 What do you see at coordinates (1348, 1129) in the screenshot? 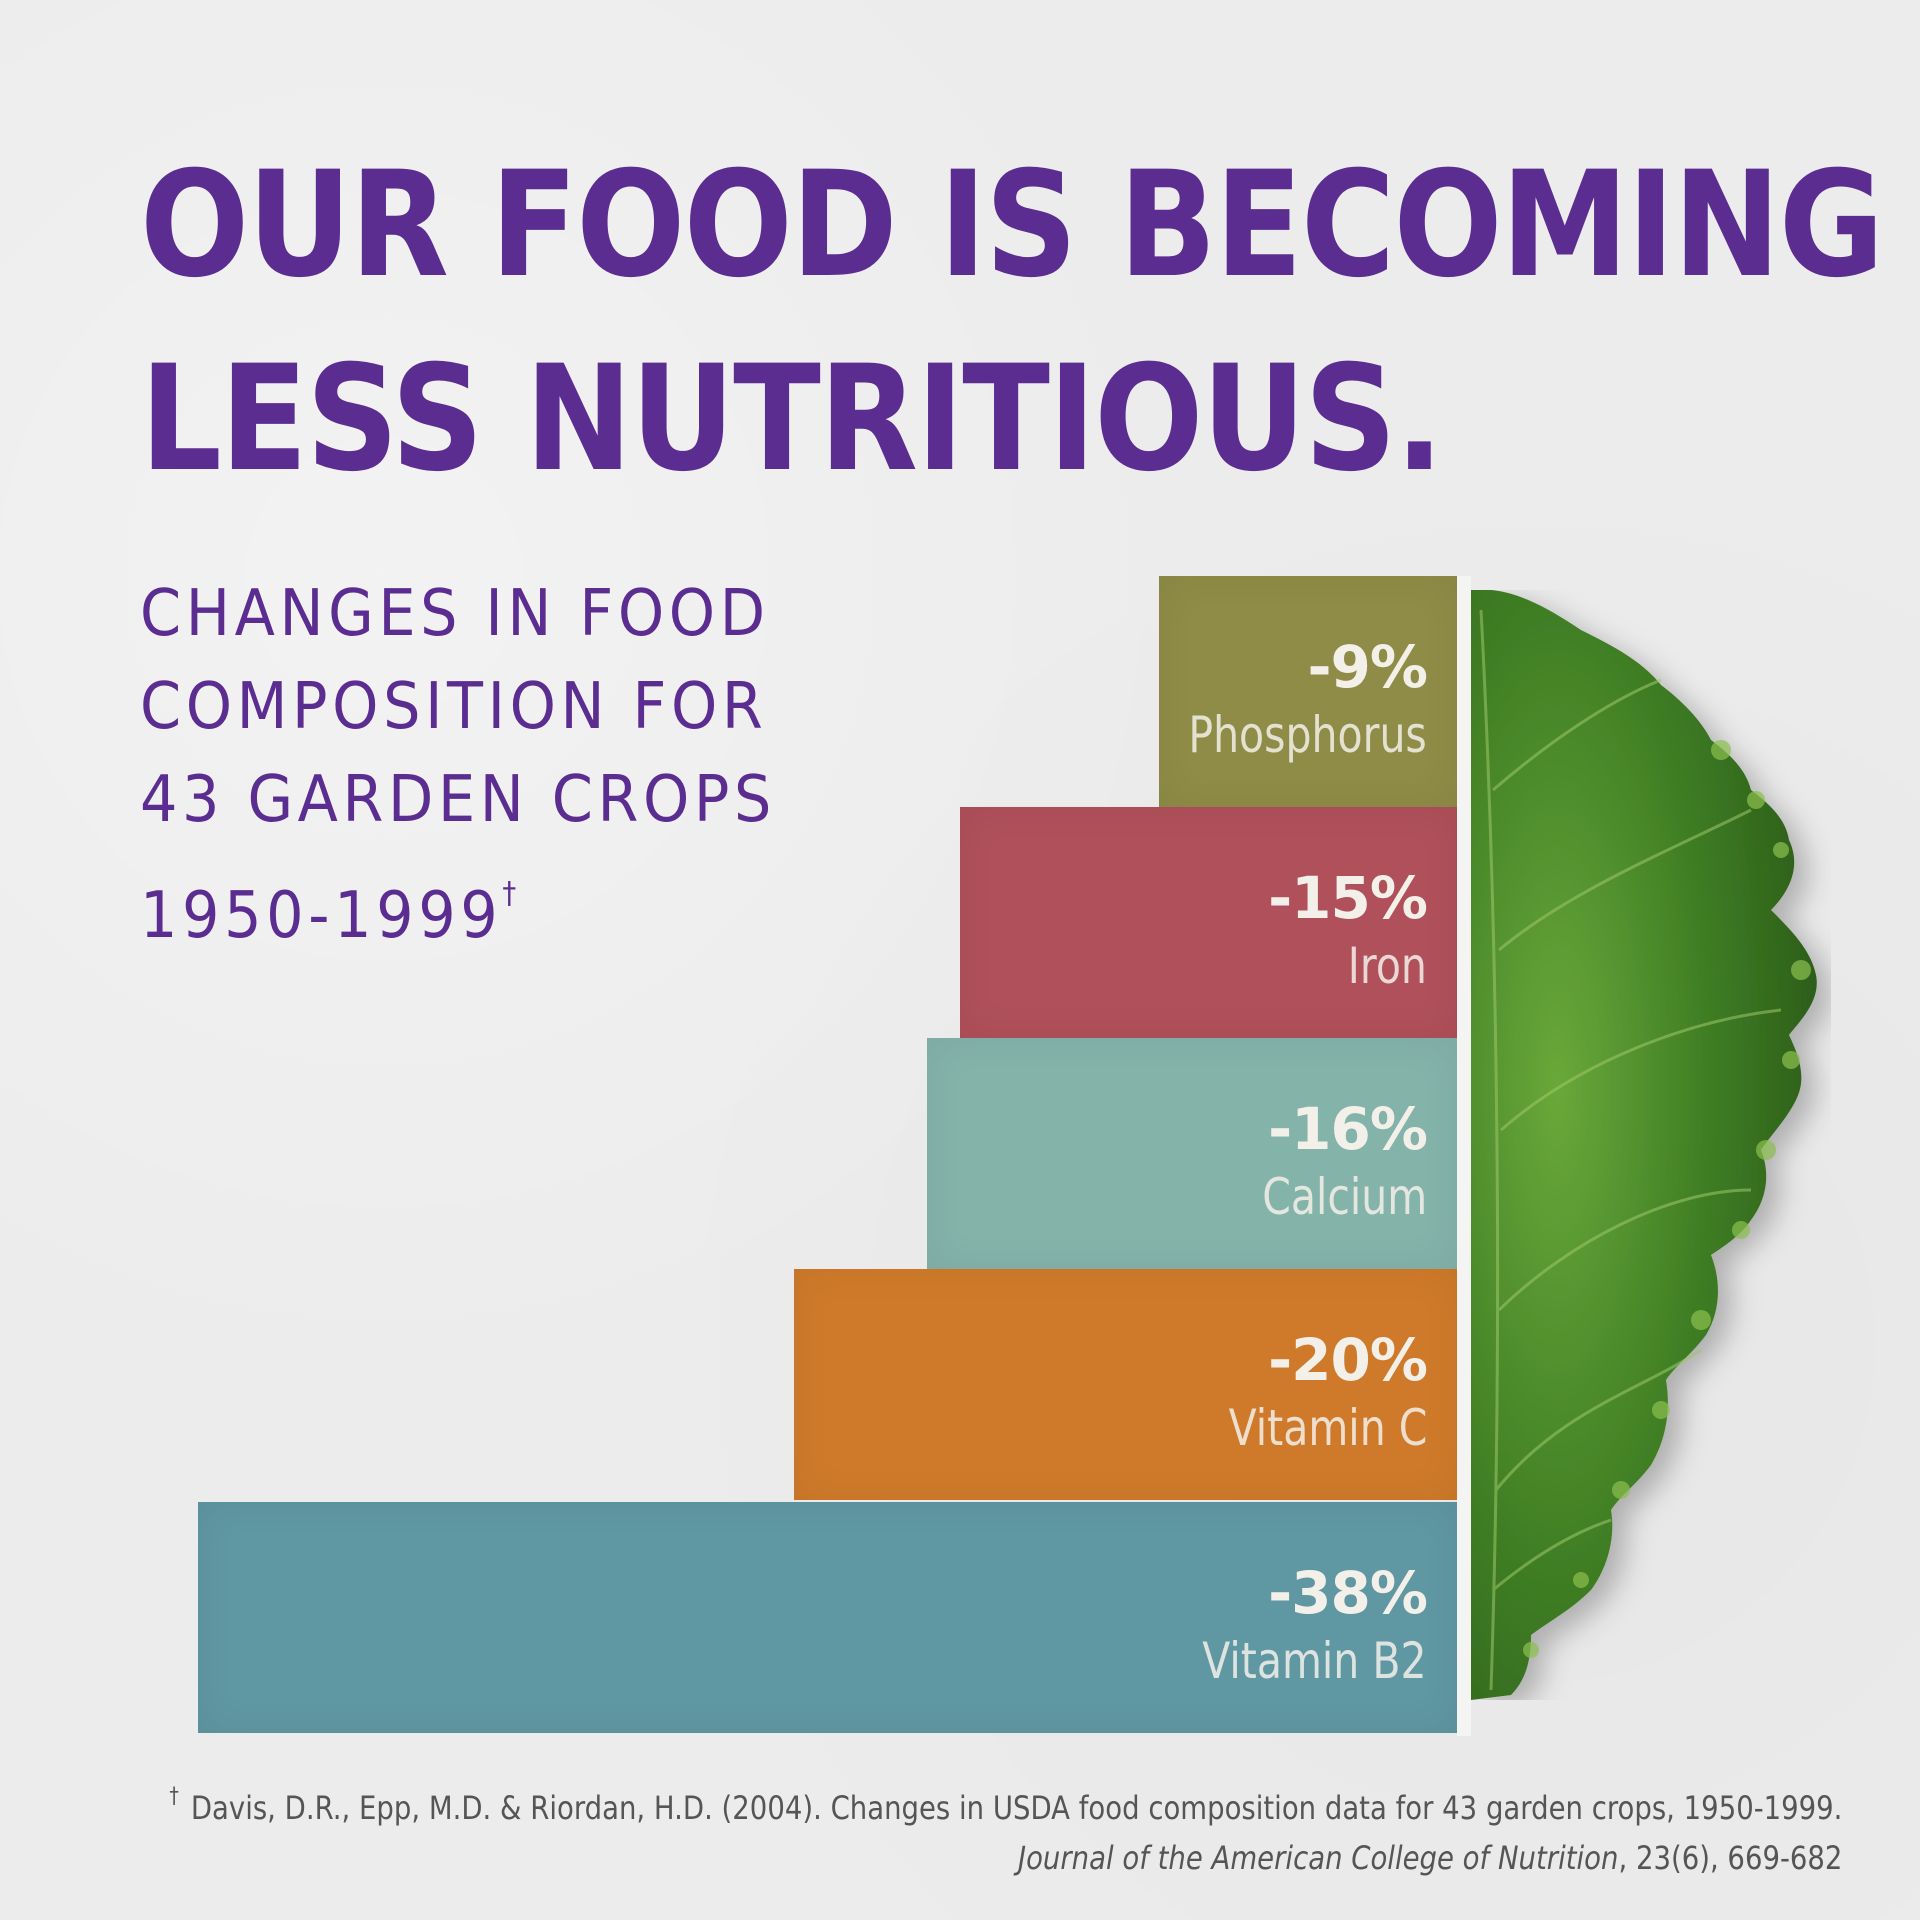
I see `bar-value-label: -16%` at bounding box center [1348, 1129].